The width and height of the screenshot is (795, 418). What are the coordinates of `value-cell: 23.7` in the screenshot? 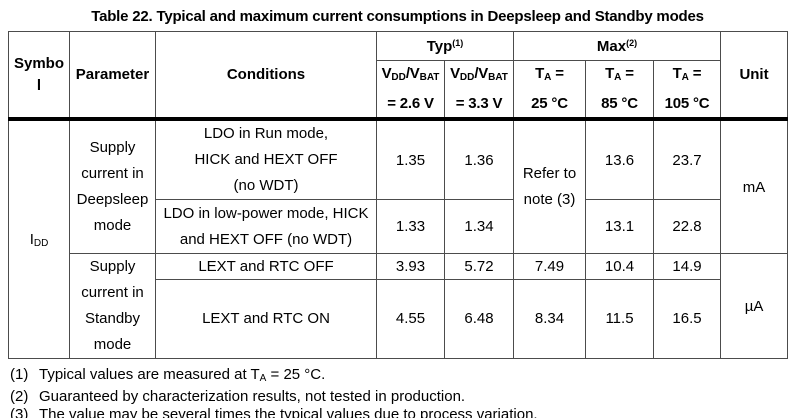 It's located at (687, 159).